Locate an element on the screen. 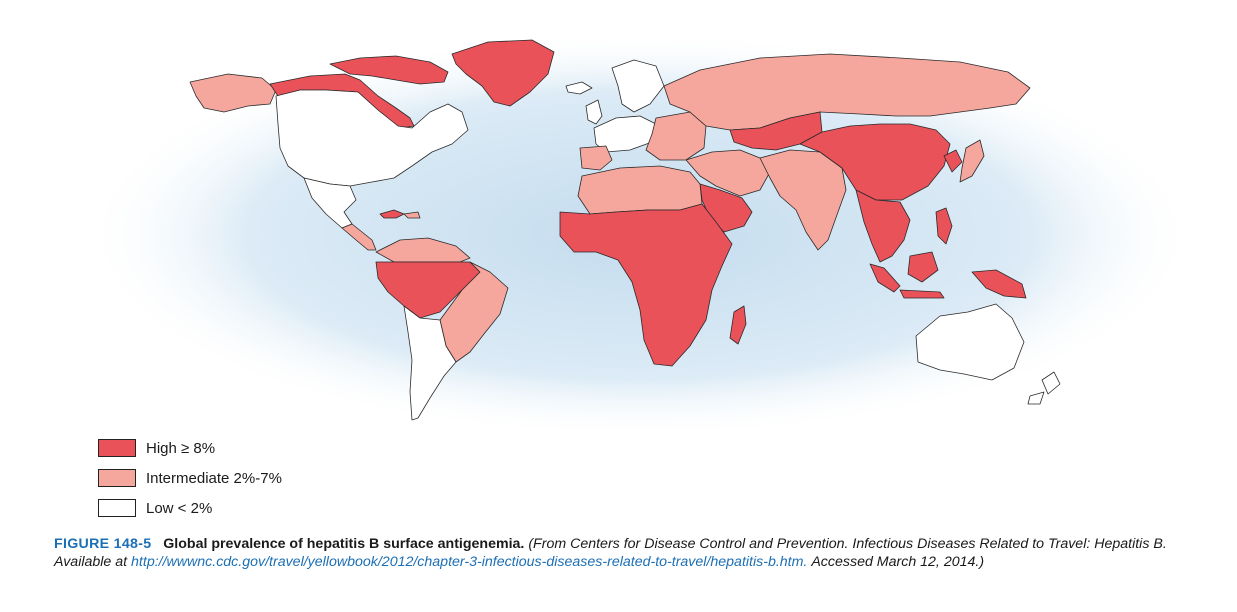  region-japan is located at coordinates (972, 161).